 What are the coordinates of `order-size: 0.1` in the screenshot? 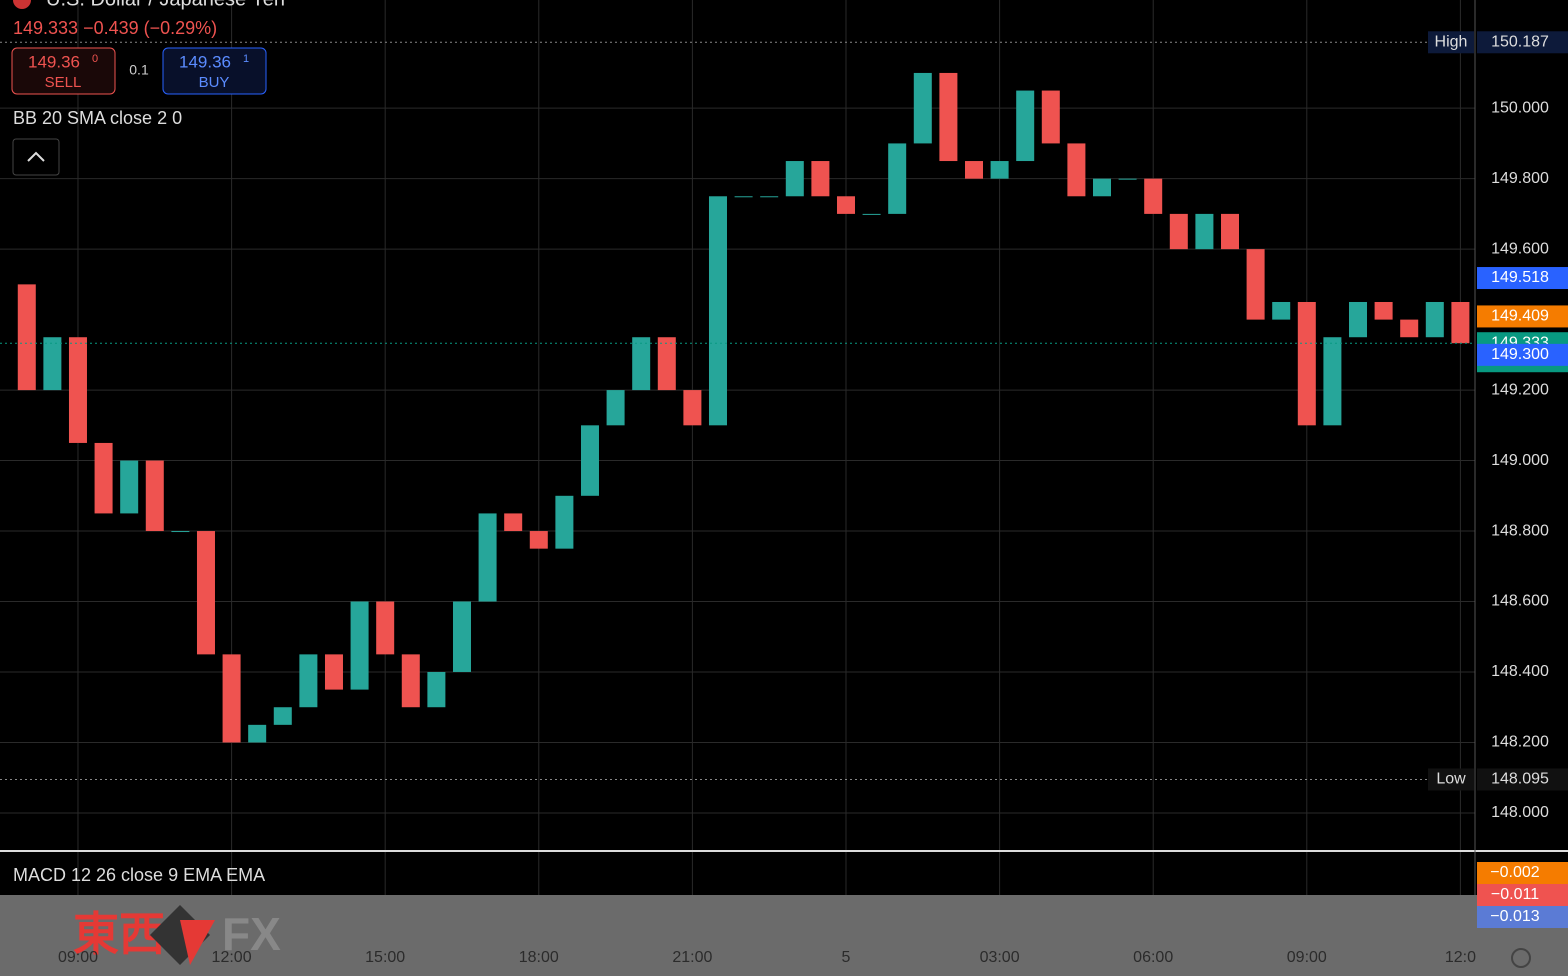 It's located at (139, 70).